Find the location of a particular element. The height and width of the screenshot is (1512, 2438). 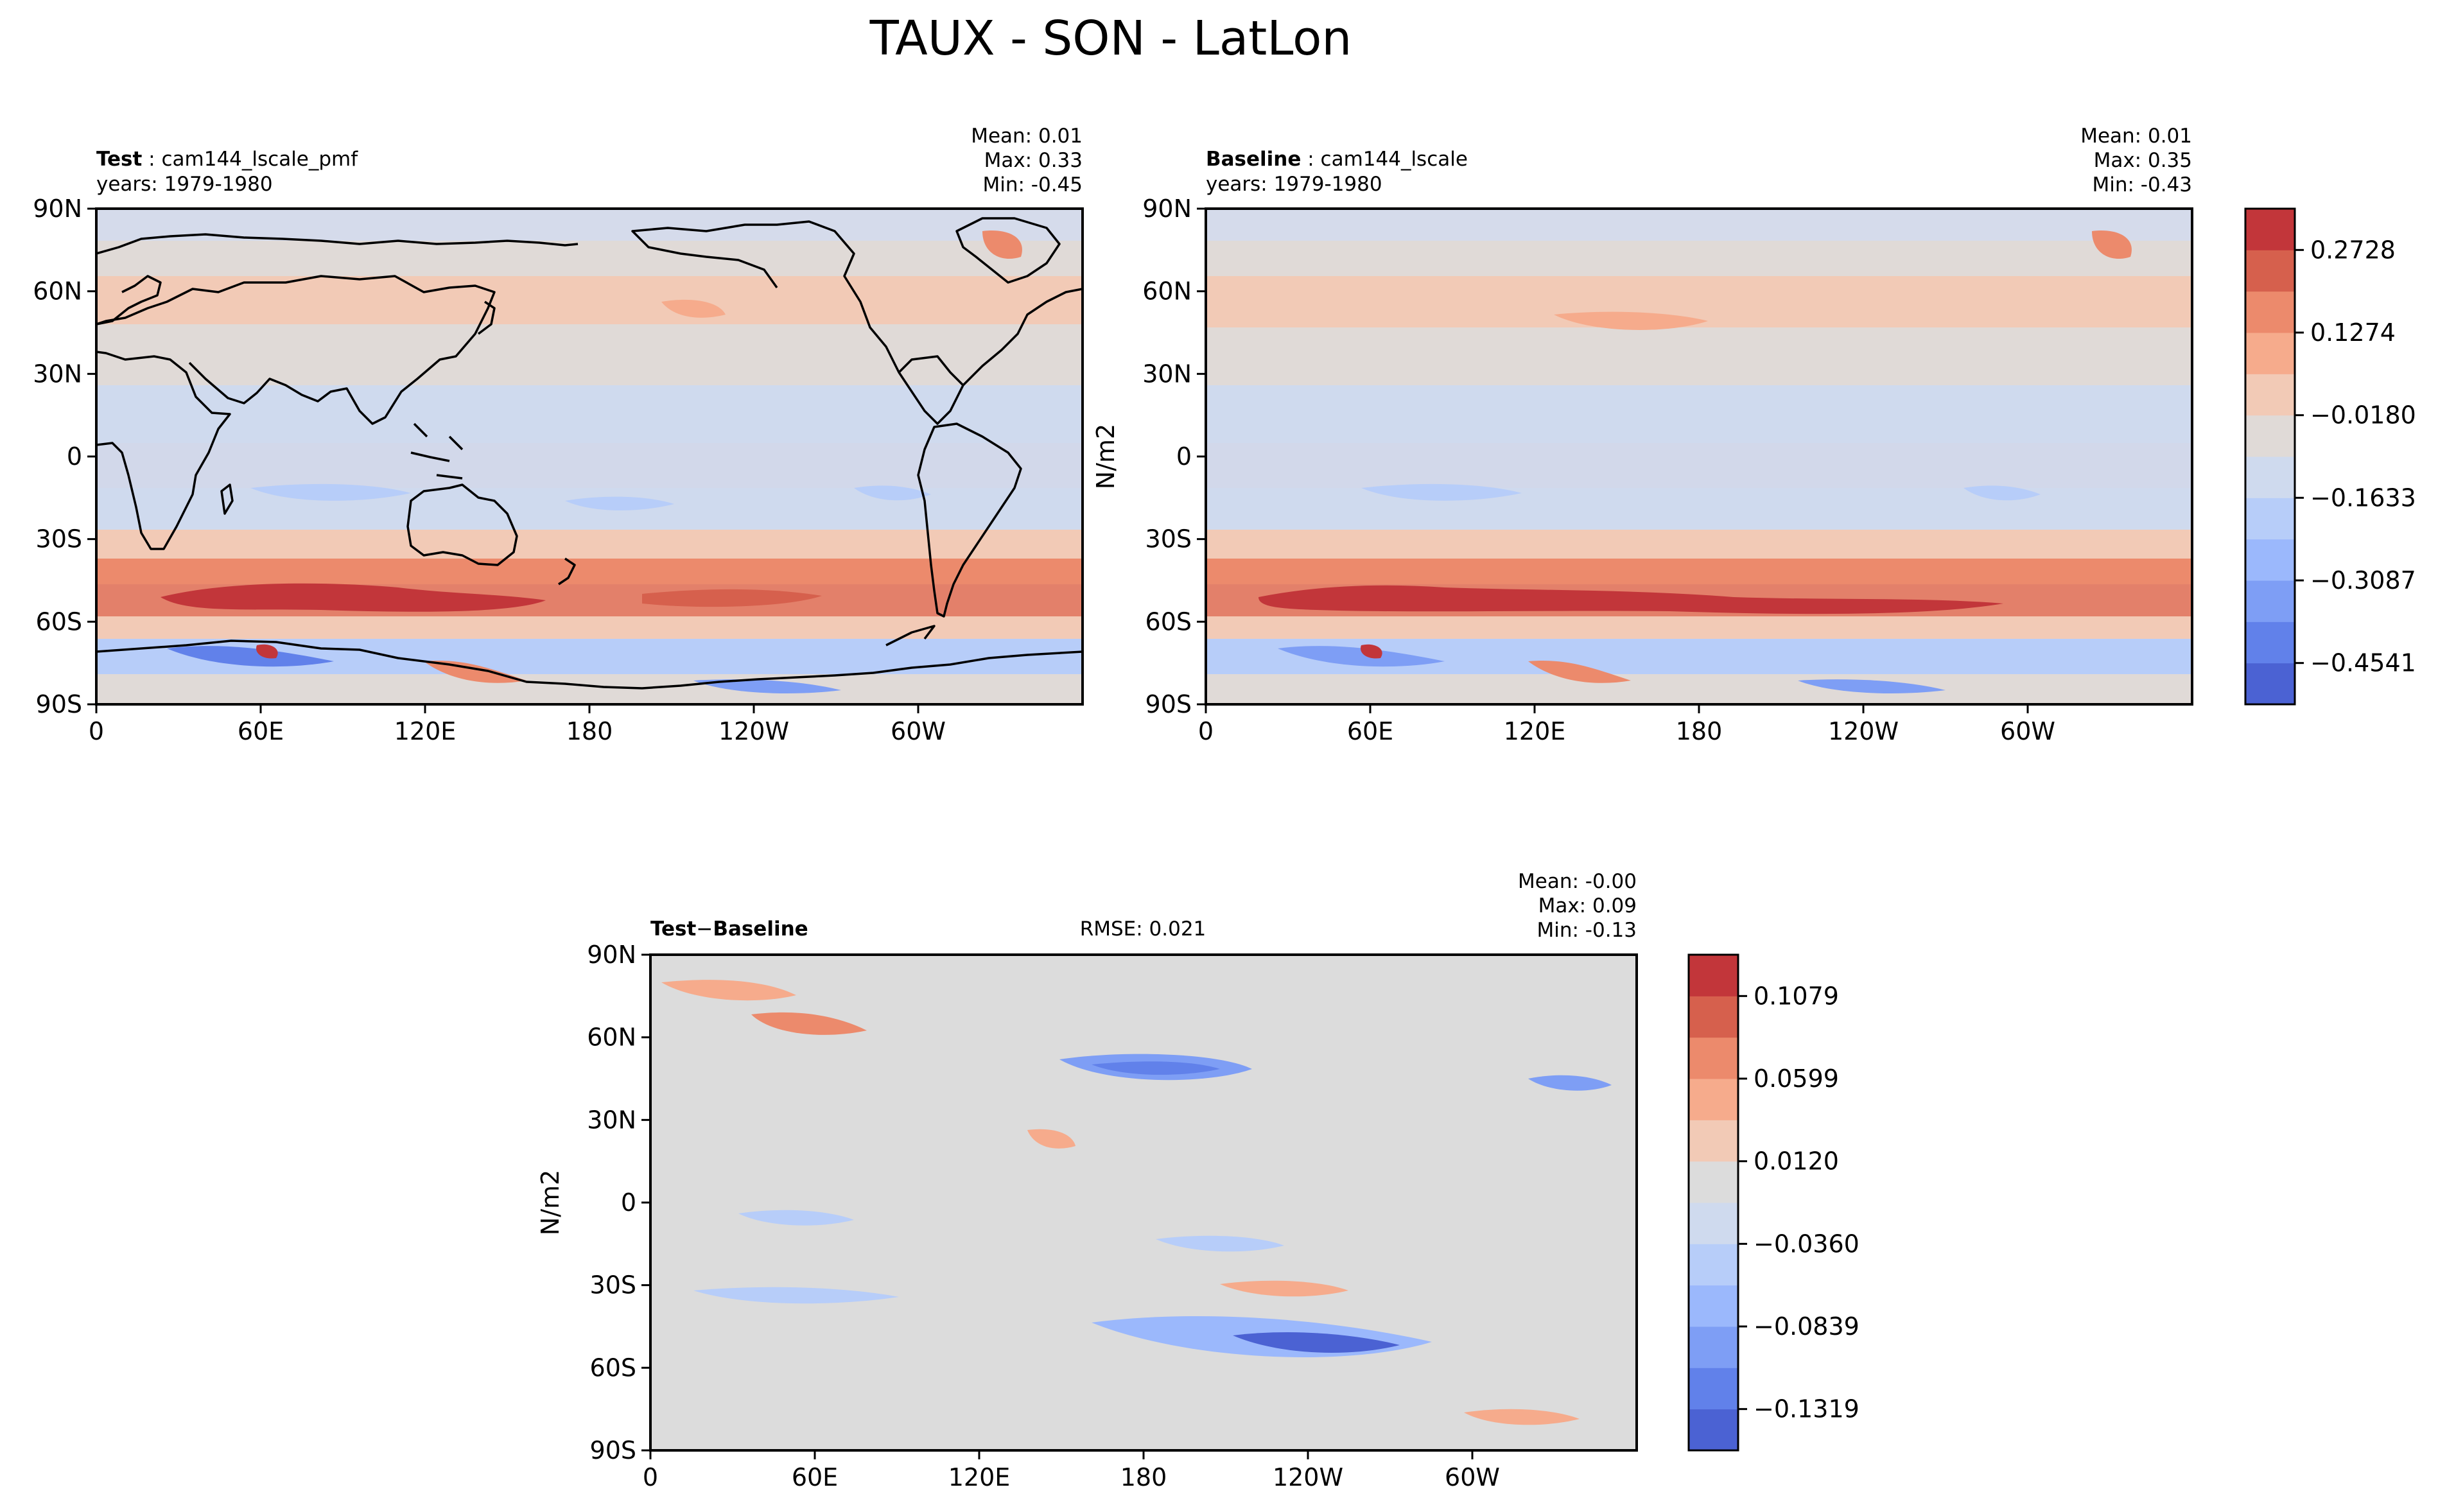

test-coast-siberia is located at coordinates (337, 244).